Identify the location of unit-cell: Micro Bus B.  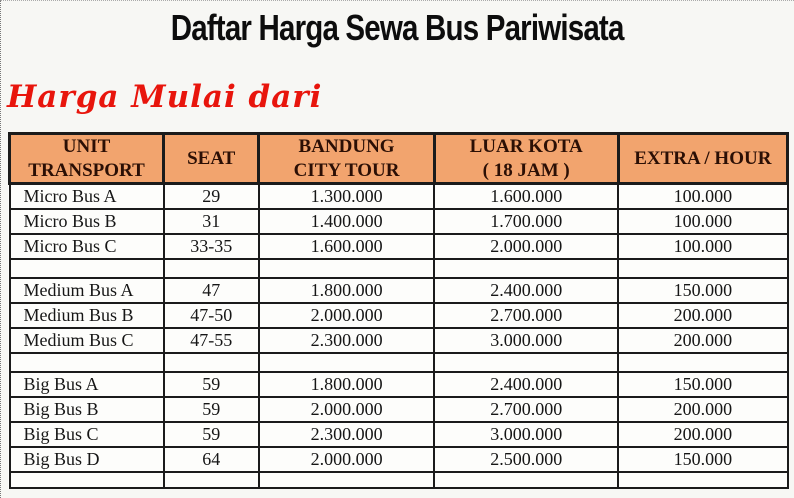
(86, 221).